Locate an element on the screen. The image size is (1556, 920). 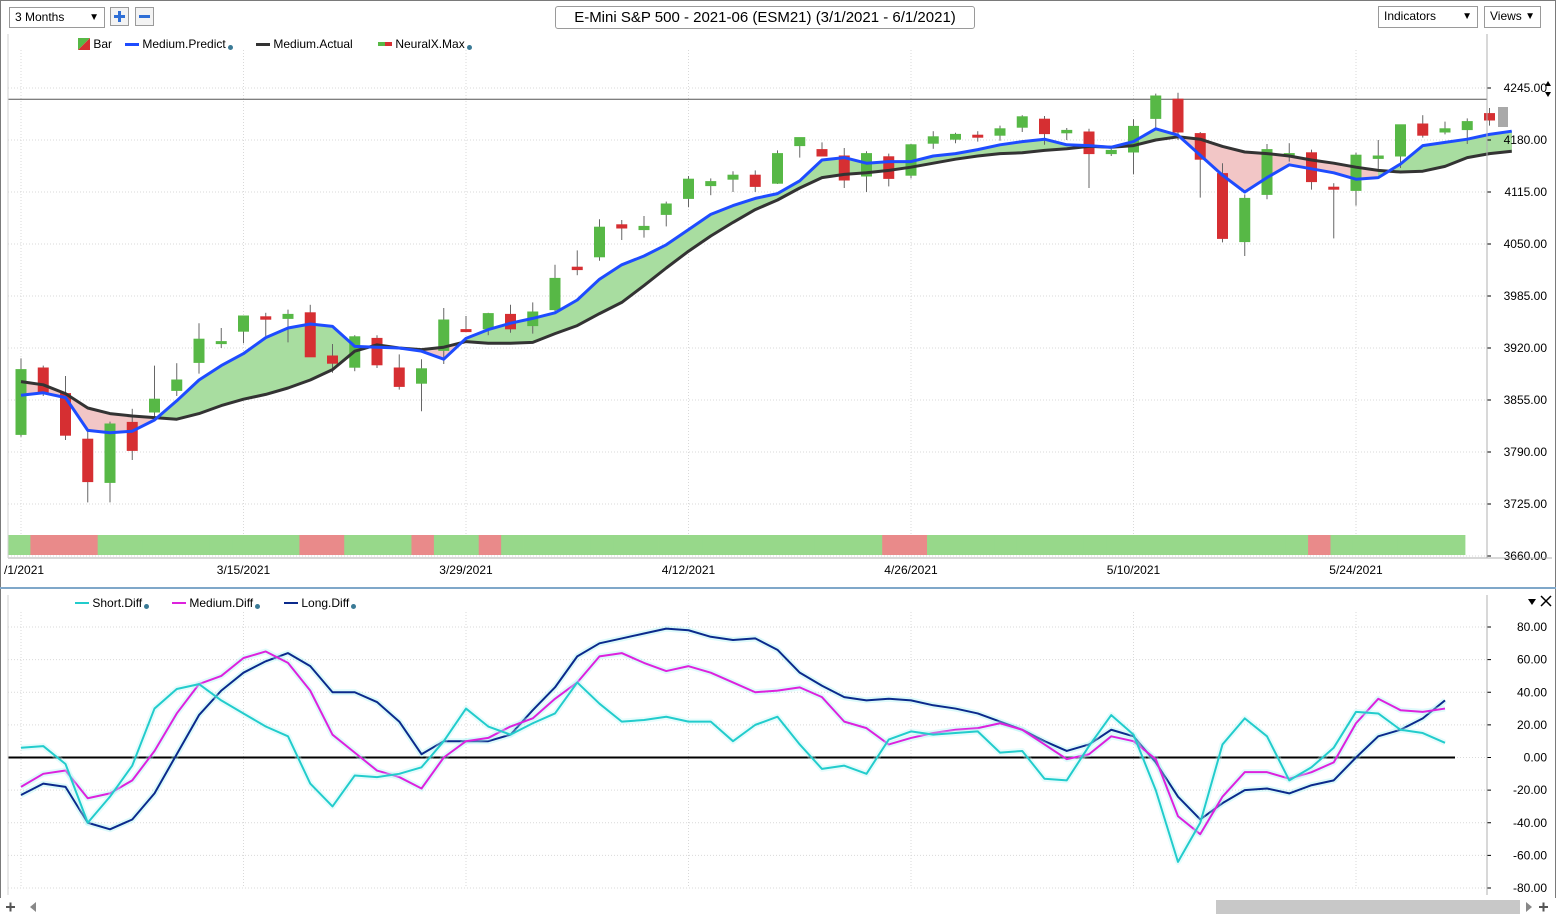
diff-tick-label: 40.00 is located at coordinates (1532, 692).